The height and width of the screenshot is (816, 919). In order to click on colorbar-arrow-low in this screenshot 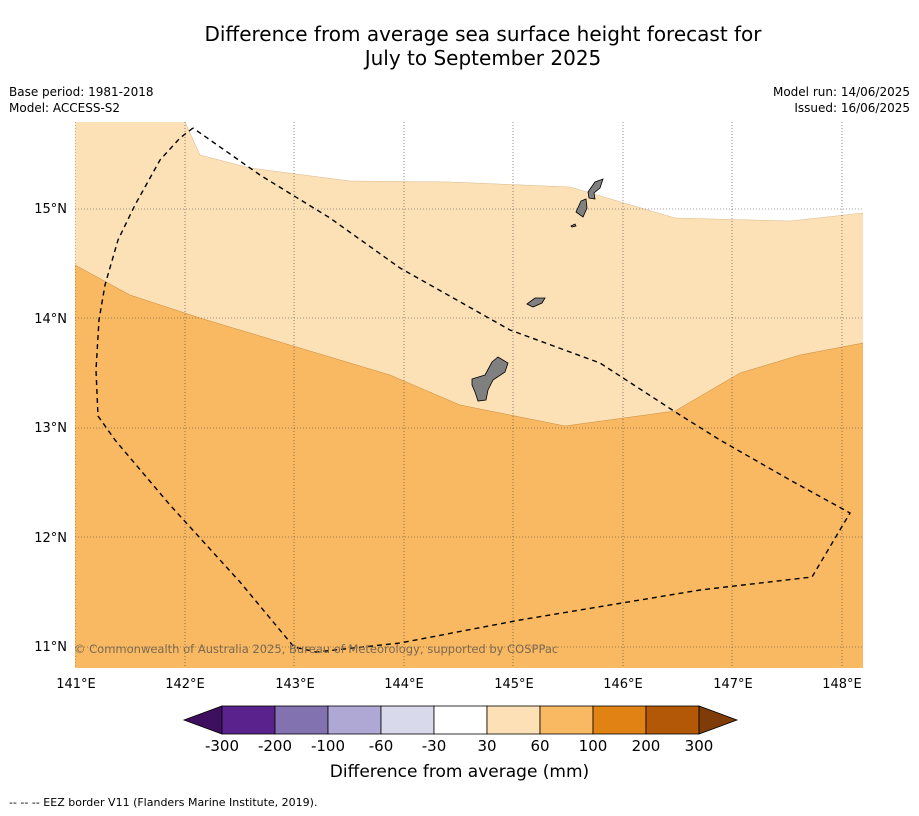, I will do `click(202, 720)`.